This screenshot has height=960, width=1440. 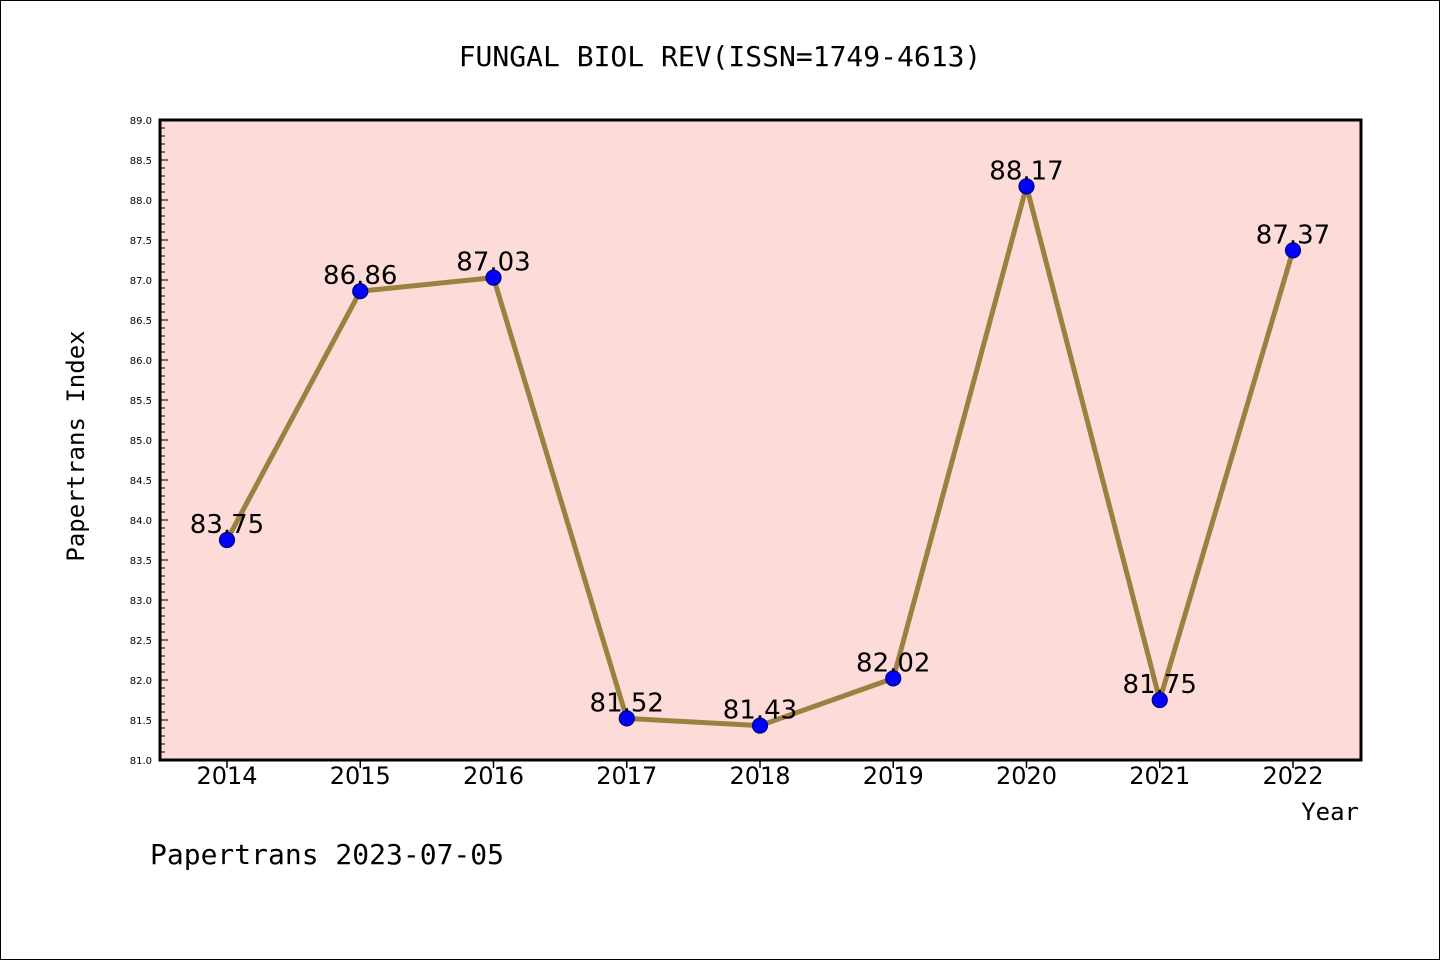 What do you see at coordinates (626, 776) in the screenshot?
I see `x-tick-label: 2017` at bounding box center [626, 776].